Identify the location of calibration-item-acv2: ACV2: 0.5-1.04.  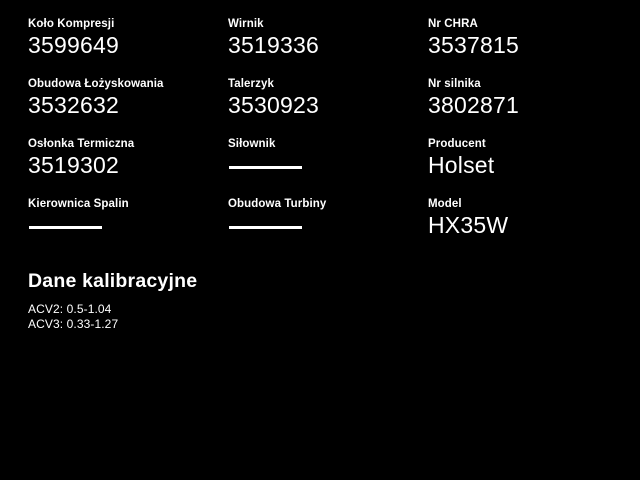
(70, 309).